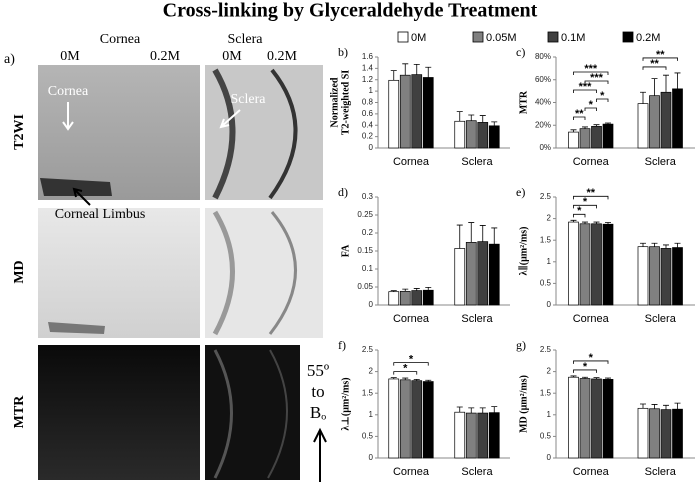 The image size is (700, 489). What do you see at coordinates (365, 250) in the screenshot?
I see `y-tick-label: 0.15` at bounding box center [365, 250].